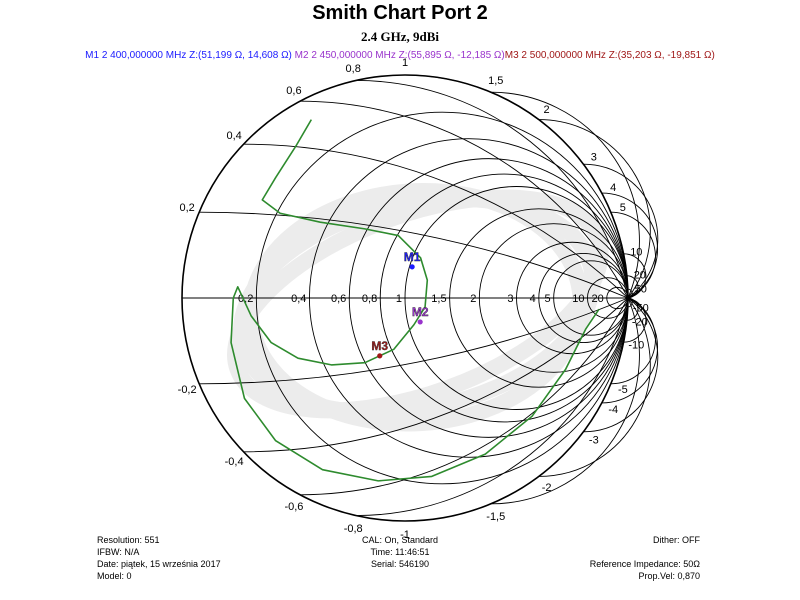  What do you see at coordinates (412, 267) in the screenshot?
I see `marker-m1-point` at bounding box center [412, 267].